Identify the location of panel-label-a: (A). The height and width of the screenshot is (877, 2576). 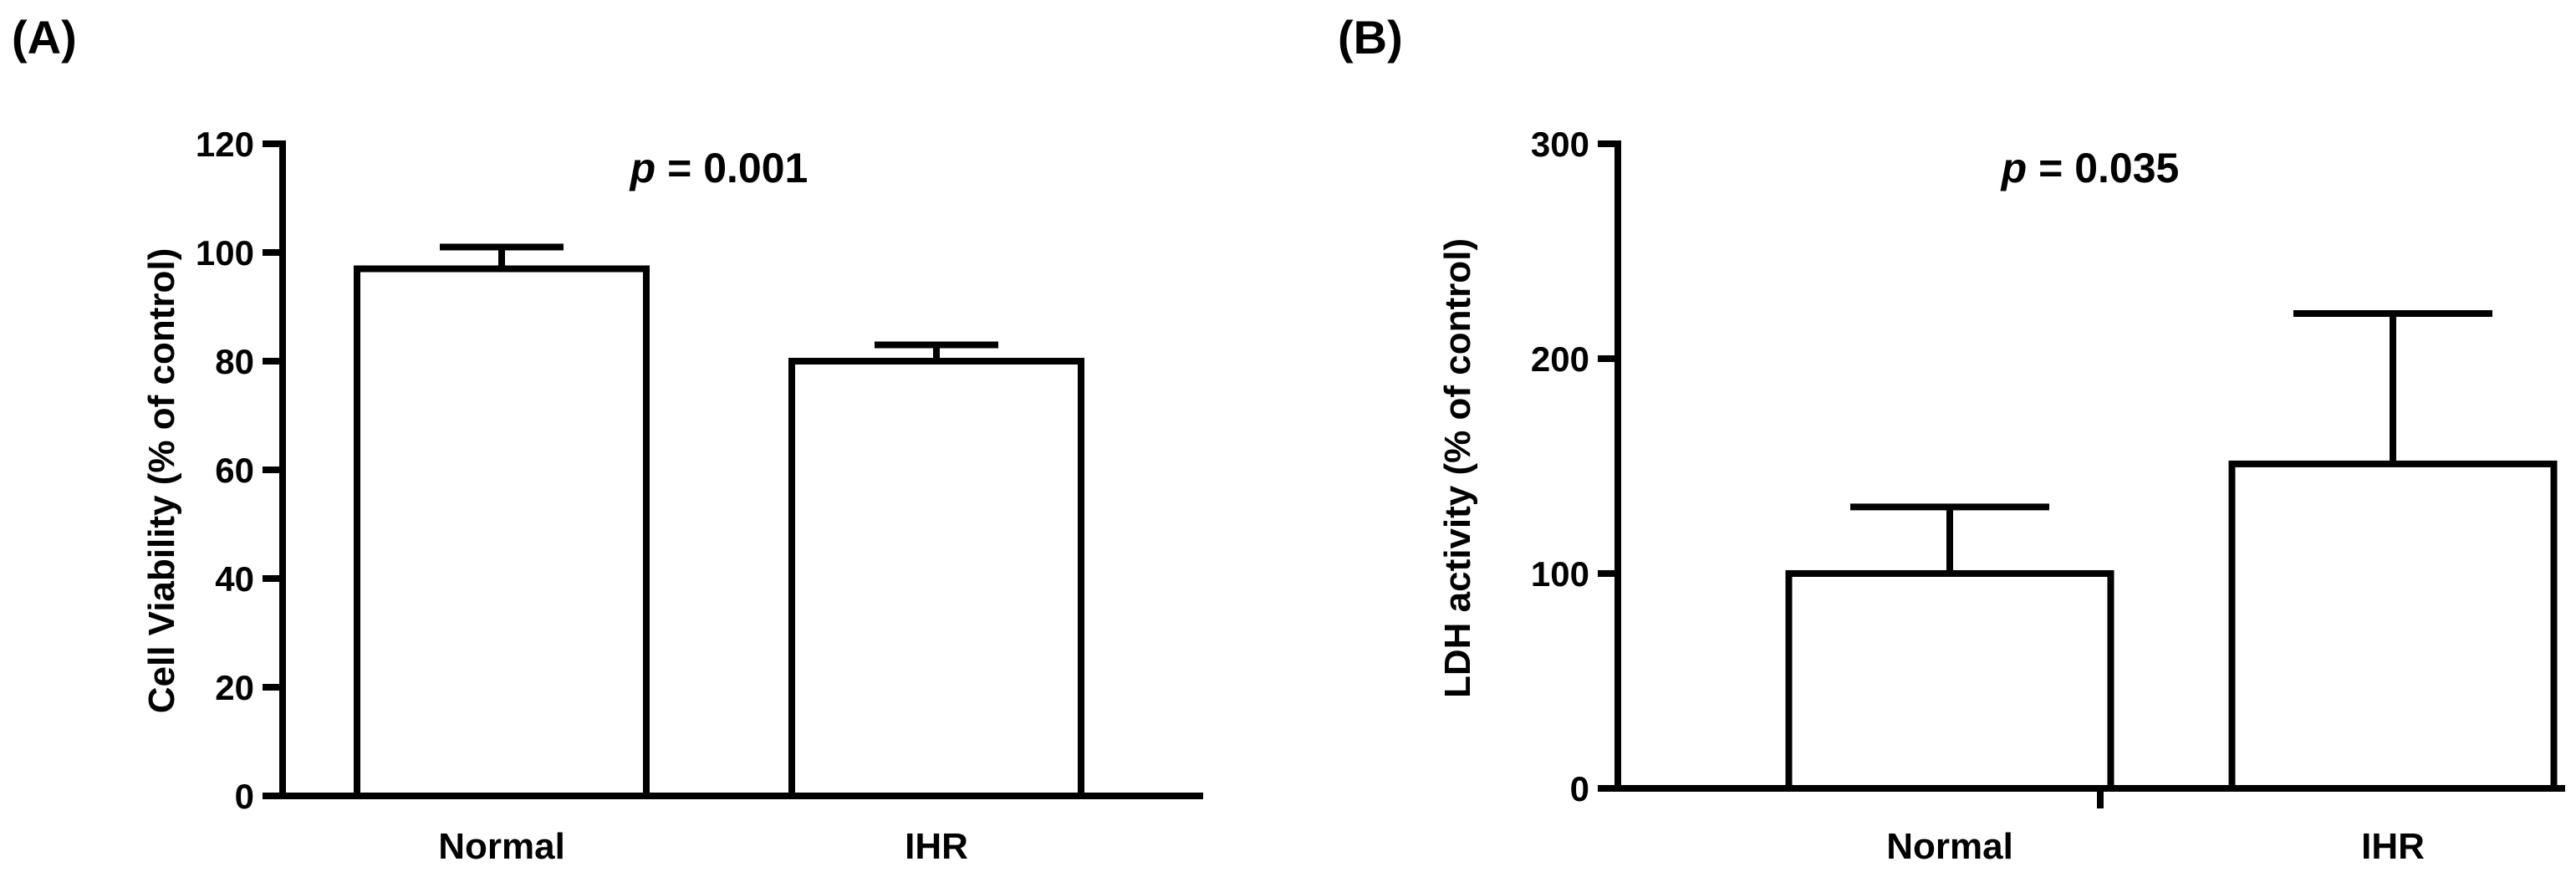
(44, 37).